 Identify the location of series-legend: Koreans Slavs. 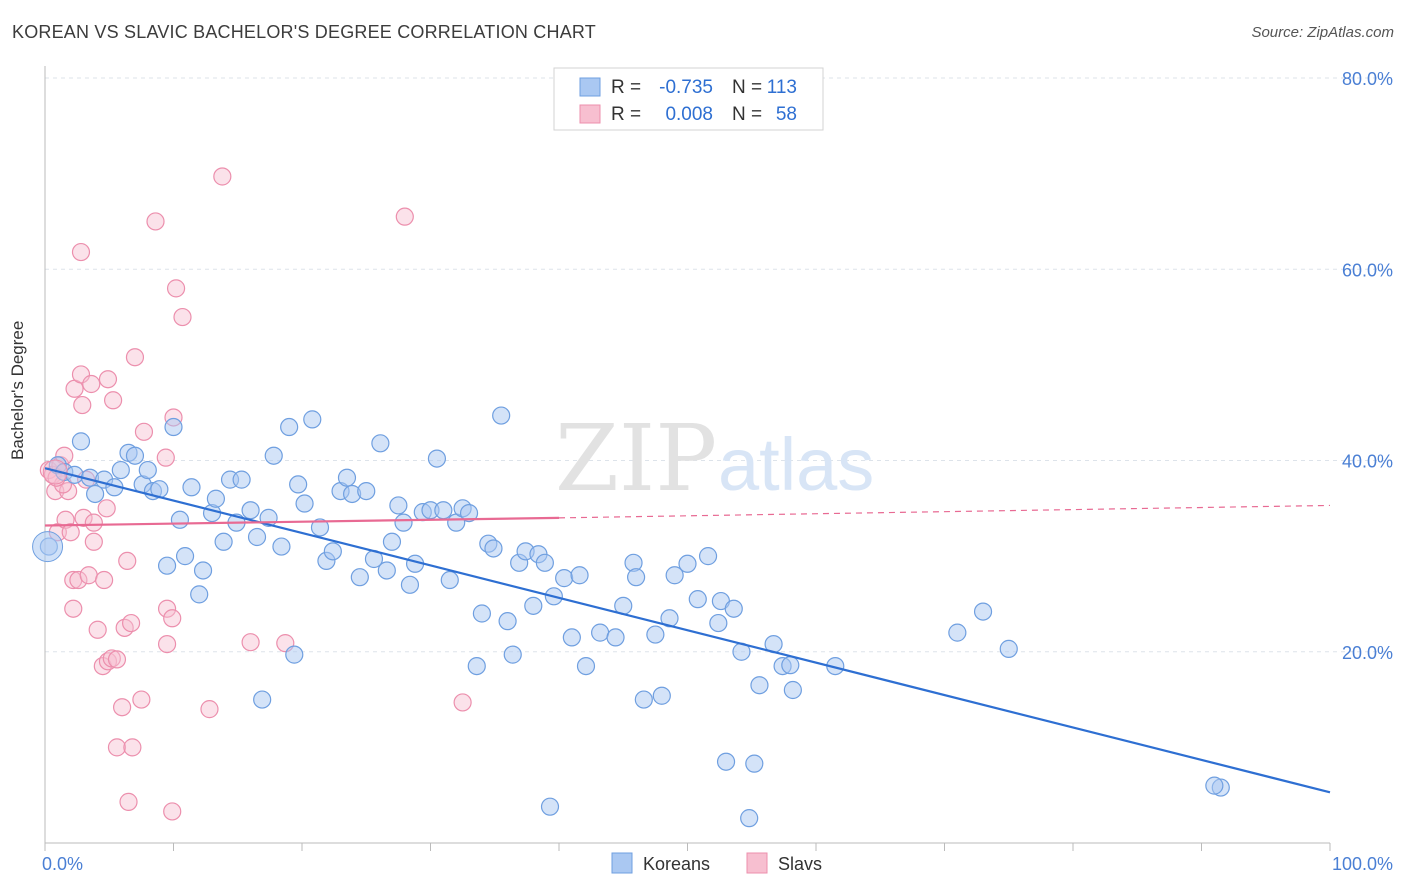
(716, 863).